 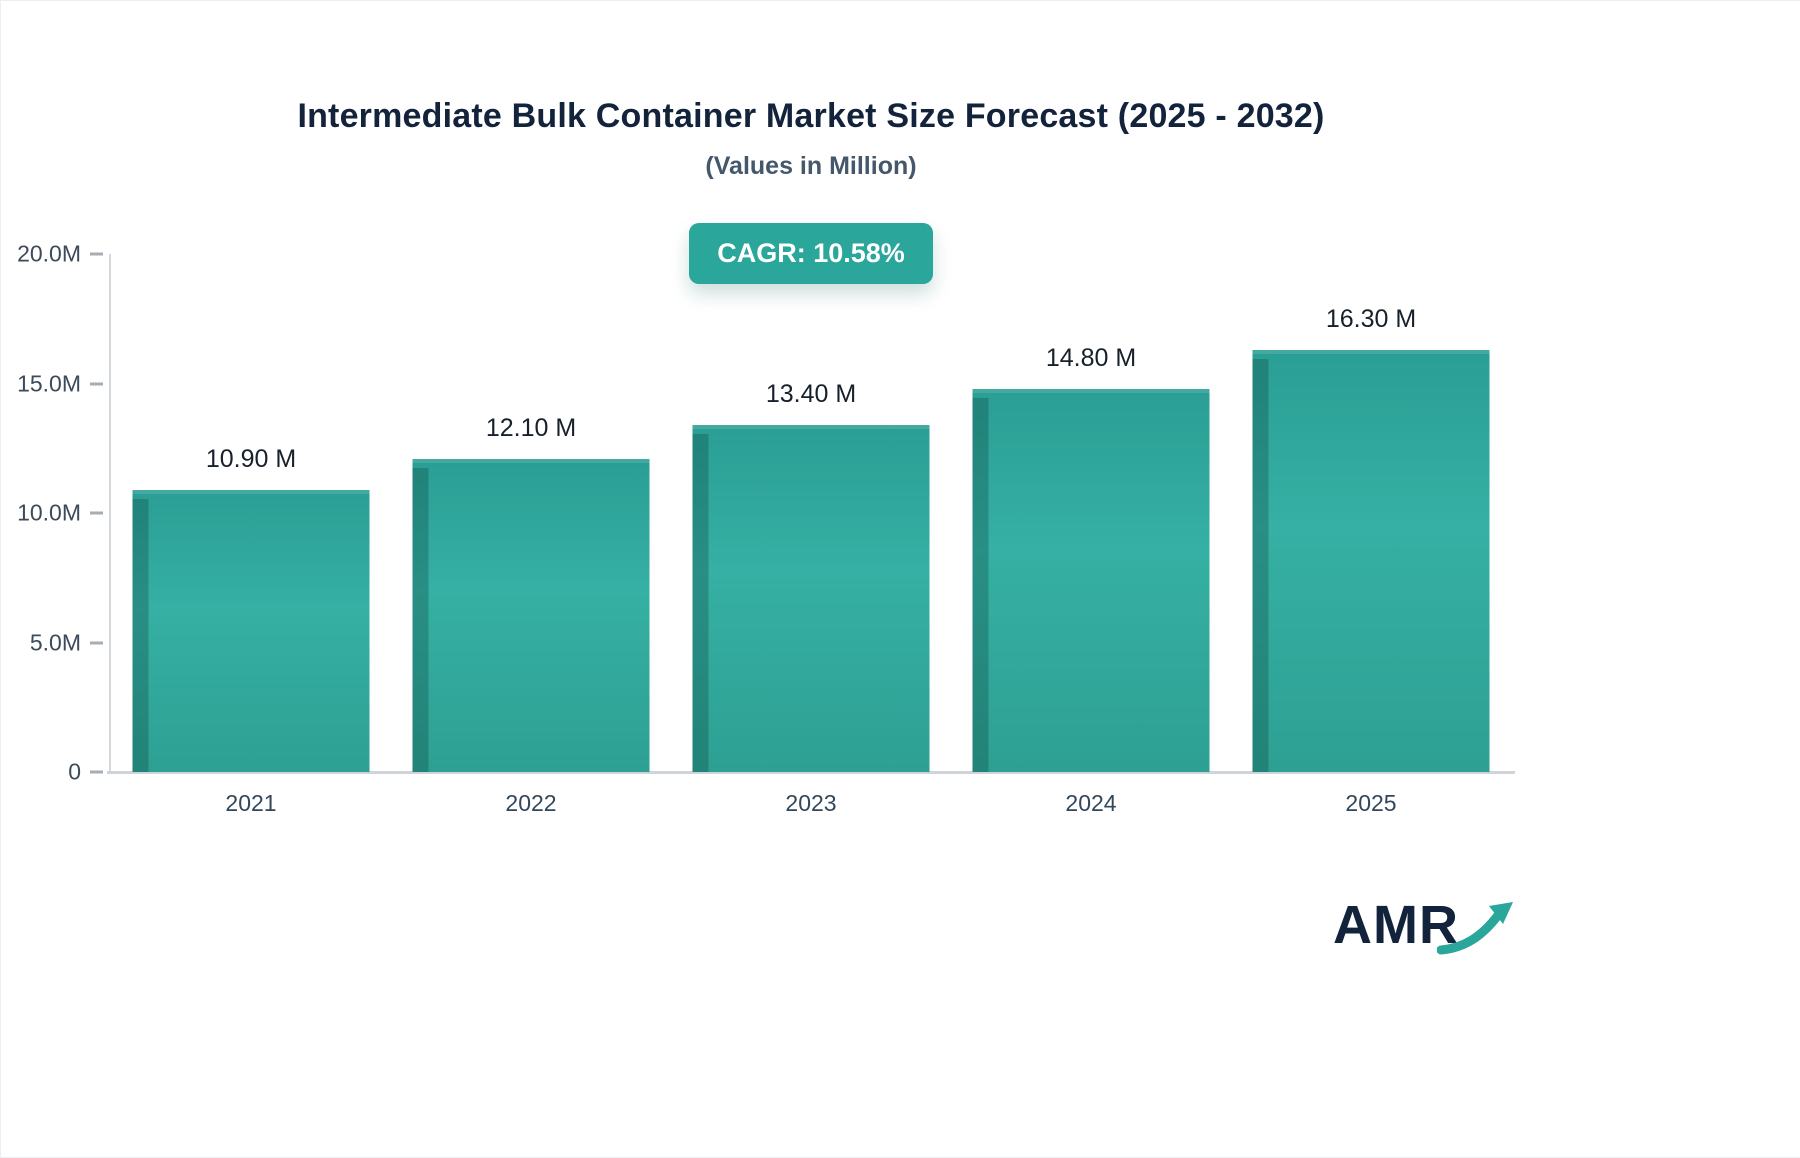 What do you see at coordinates (811, 253) in the screenshot?
I see `cagr-badge: CAGR: 10.58%` at bounding box center [811, 253].